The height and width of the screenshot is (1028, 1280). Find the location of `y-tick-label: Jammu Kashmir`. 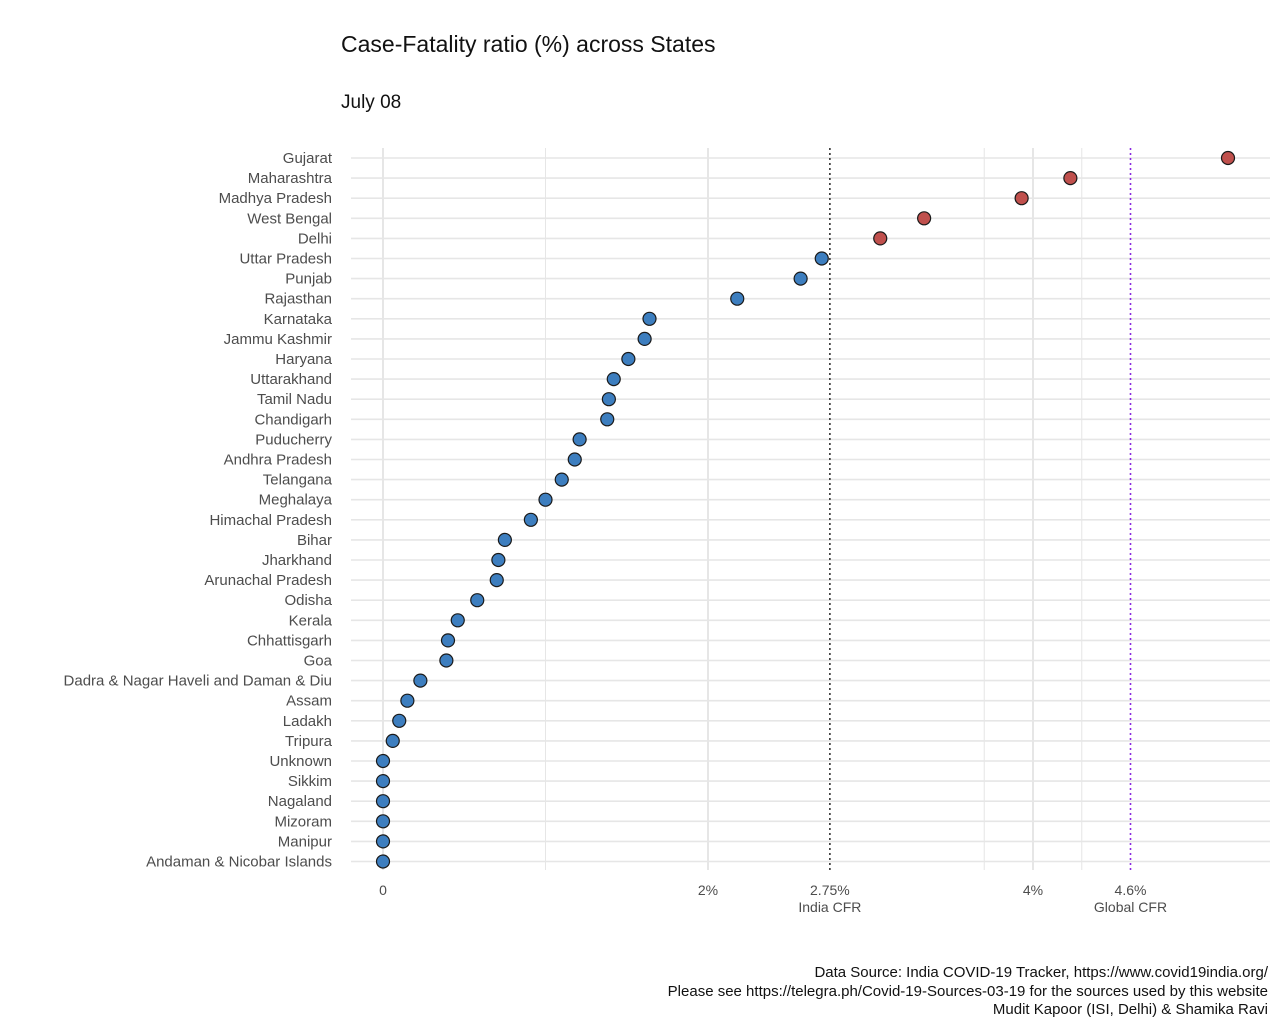

y-tick-label: Jammu Kashmir is located at coordinates (278, 339).